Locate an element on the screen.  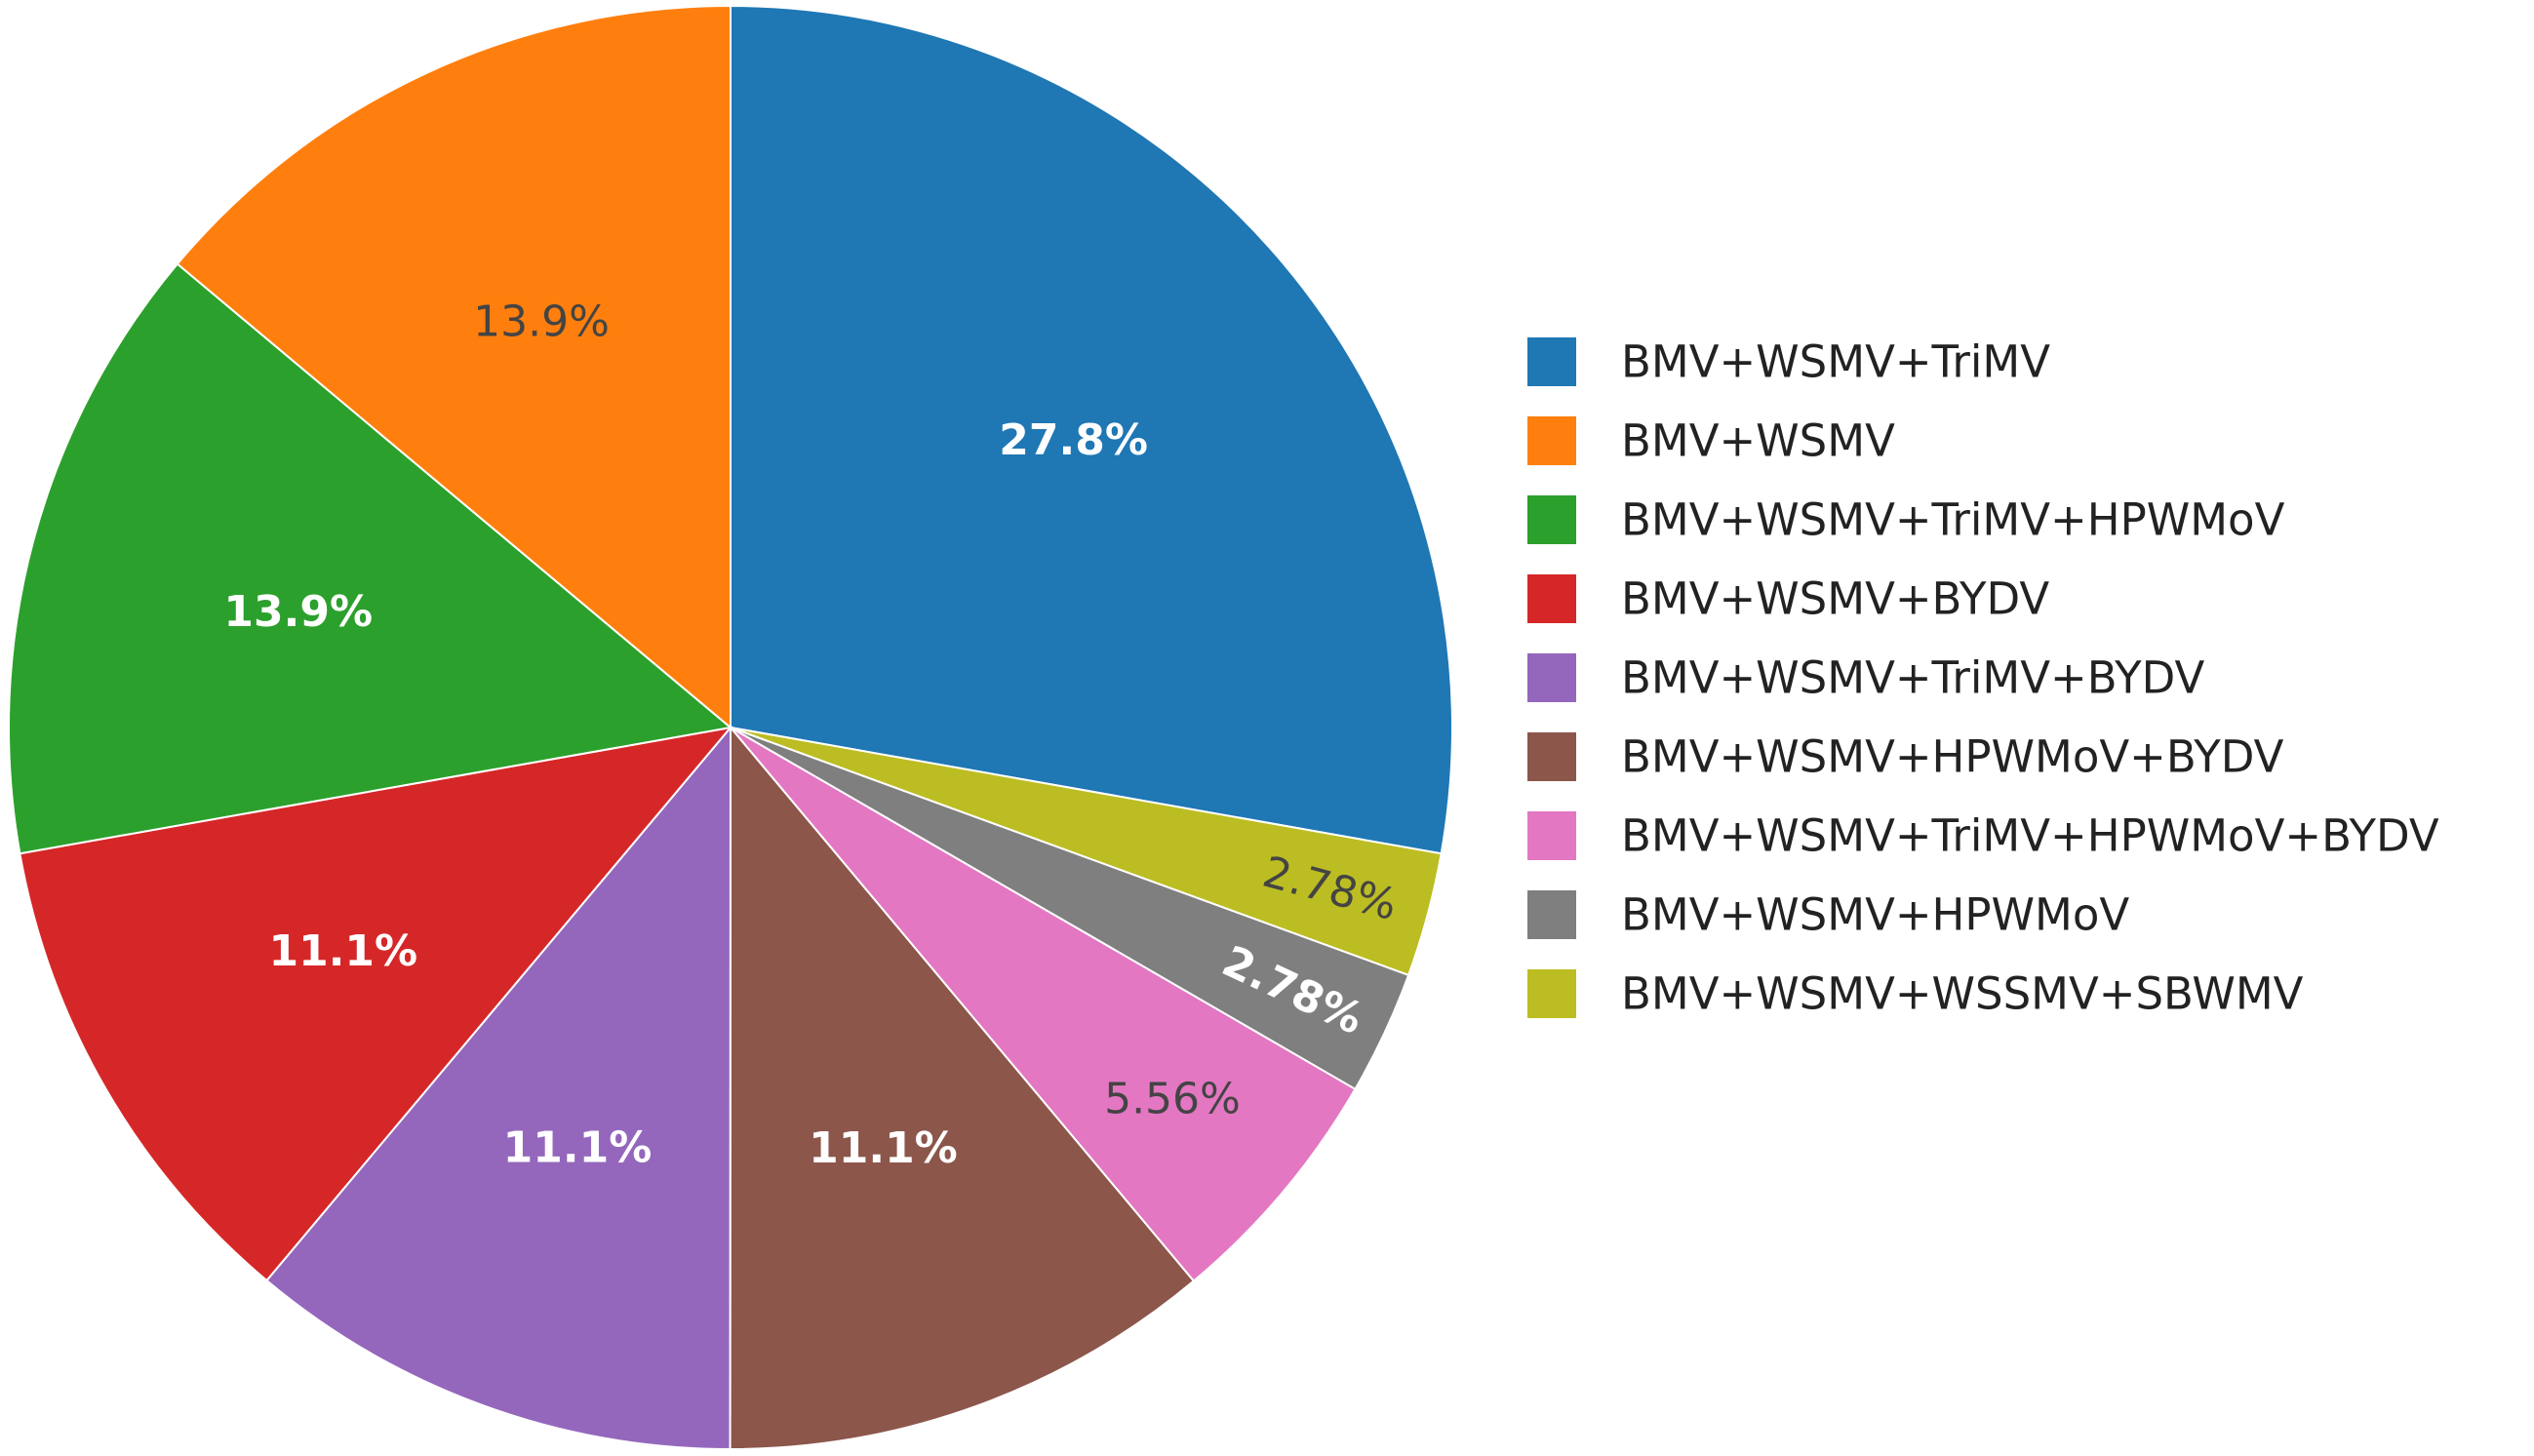
pie-slice-bmv-wsmv-trimv-hpwmov is located at coordinates (370, 558).